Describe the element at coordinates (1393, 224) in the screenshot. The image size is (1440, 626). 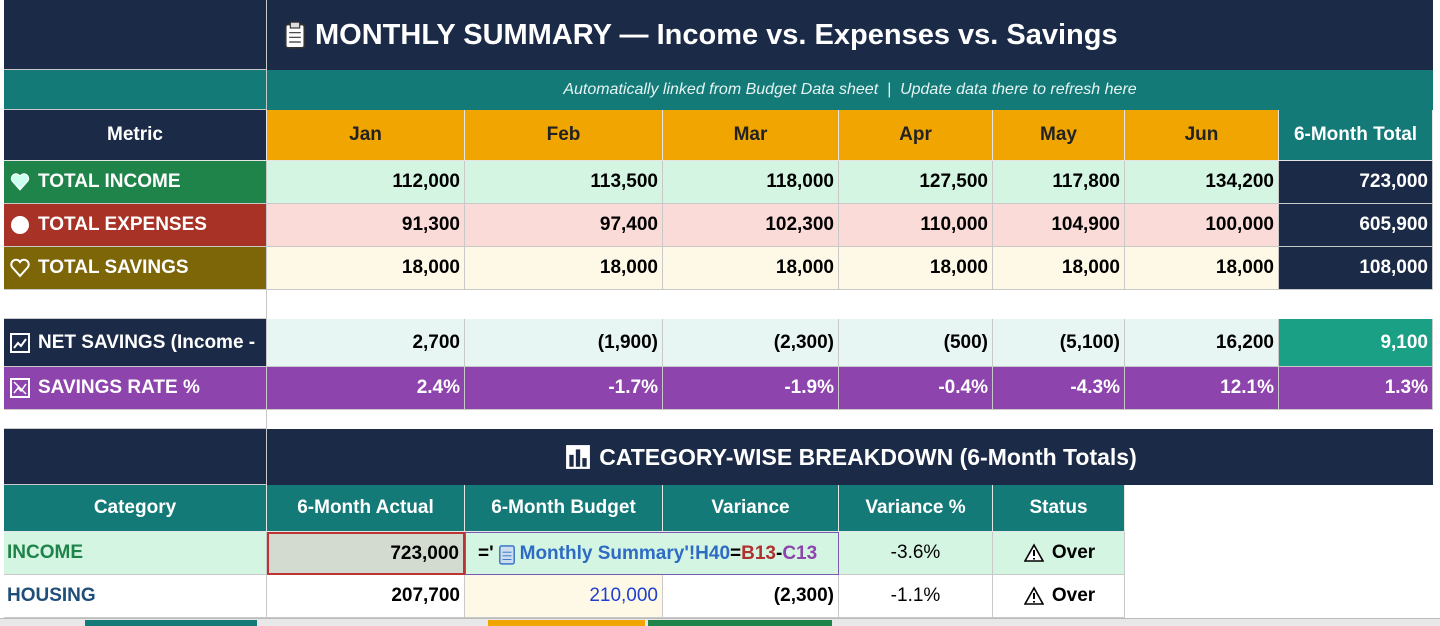
I see `cell-text: 605,900` at that location.